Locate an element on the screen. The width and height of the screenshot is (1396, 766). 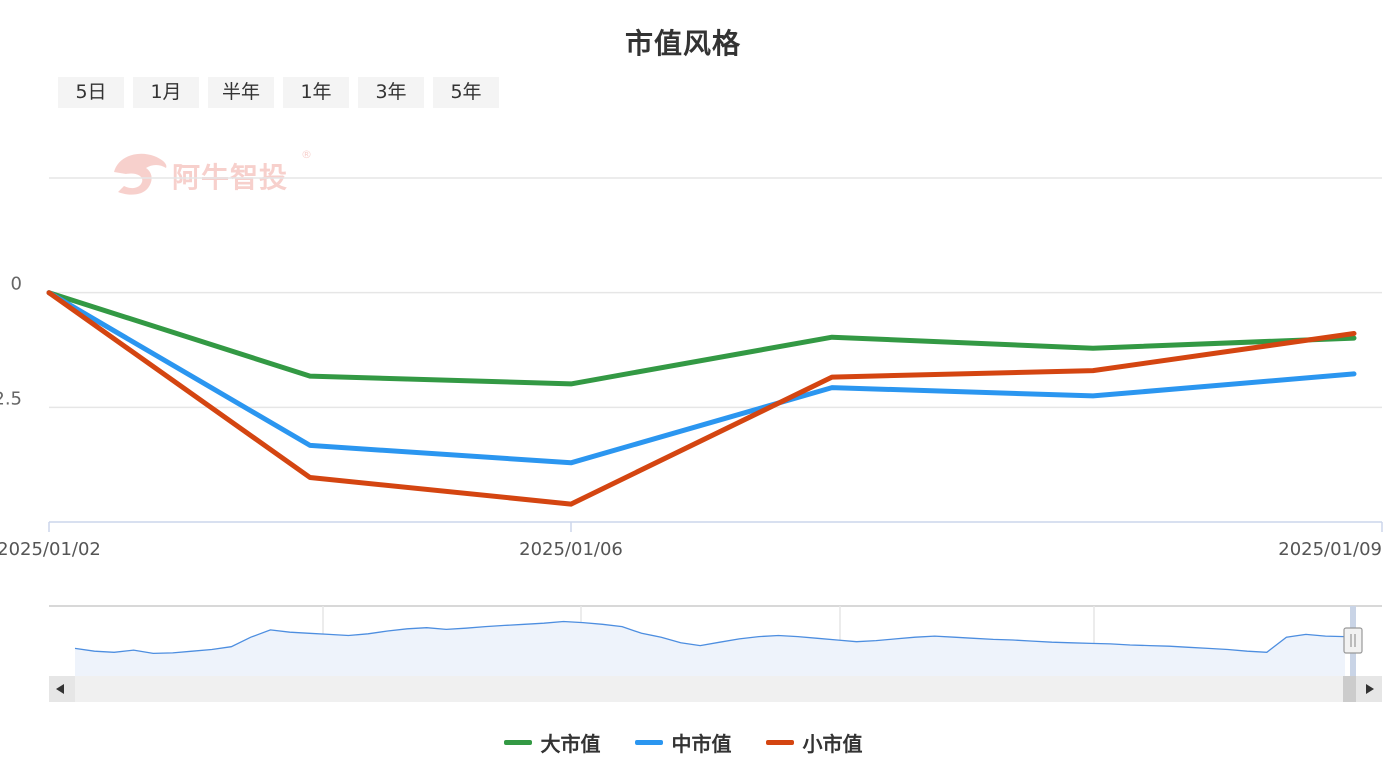
bull-logo-icon is located at coordinates (140, 174).